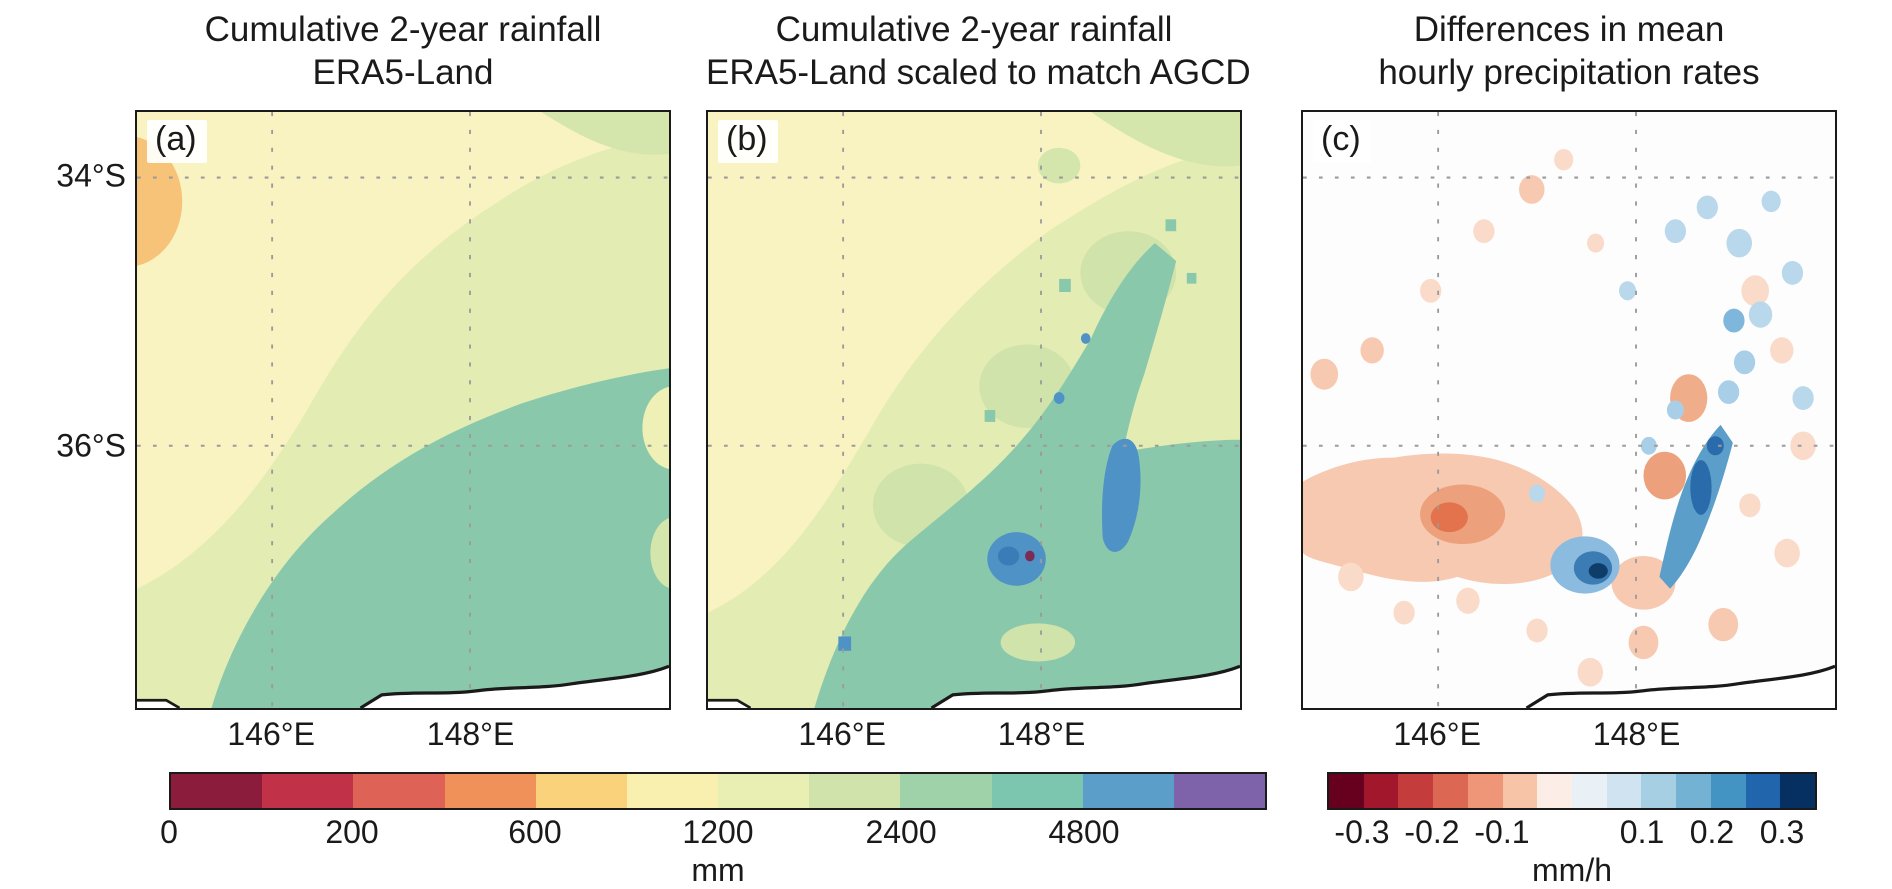  I want to click on panel-c-title-line2: hourly precipitation rates, so click(1569, 73).